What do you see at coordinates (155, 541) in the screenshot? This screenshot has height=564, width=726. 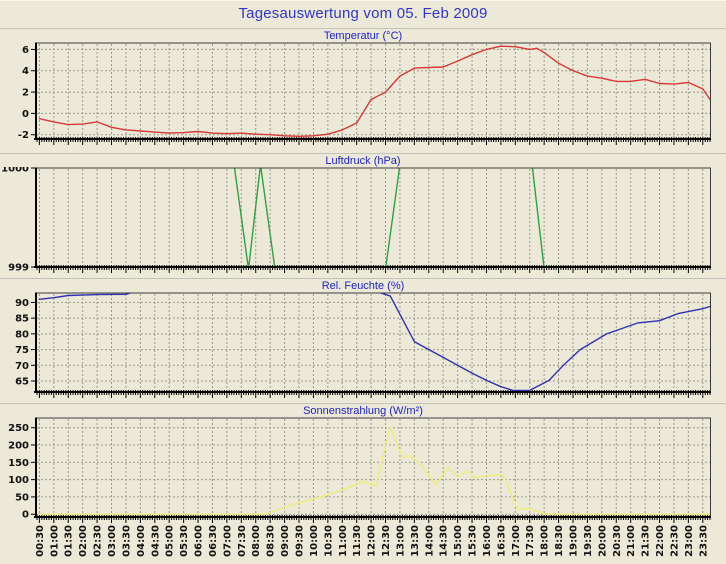 I see `svg-text: 04:30` at bounding box center [155, 541].